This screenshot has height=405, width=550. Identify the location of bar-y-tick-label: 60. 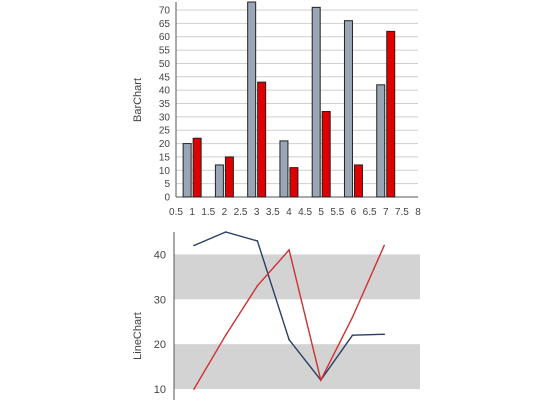
(165, 37).